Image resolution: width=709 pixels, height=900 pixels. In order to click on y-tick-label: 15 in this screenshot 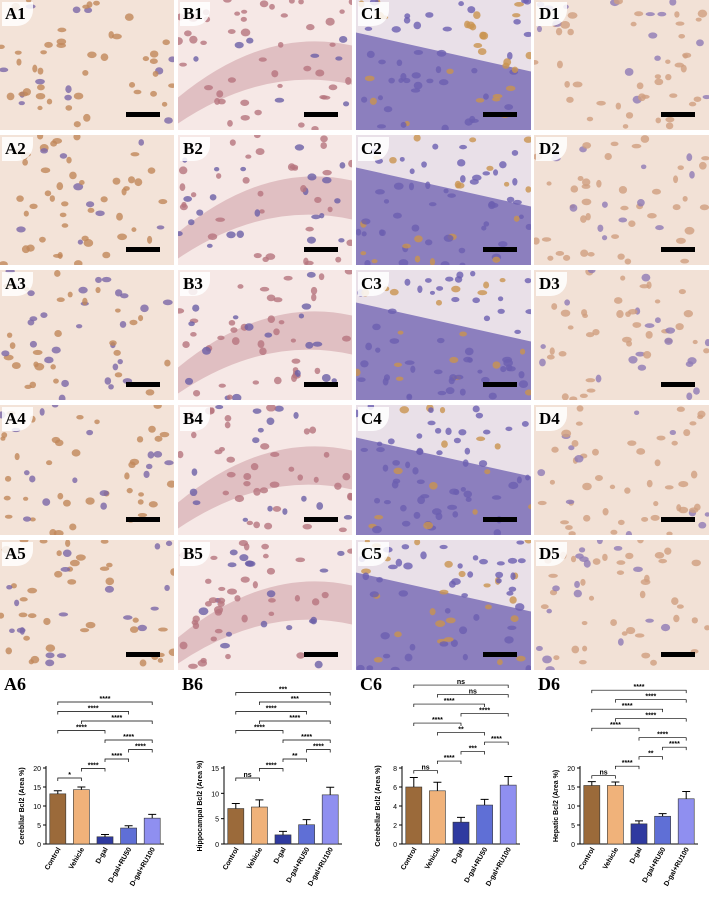, I will do `click(571, 788)`.